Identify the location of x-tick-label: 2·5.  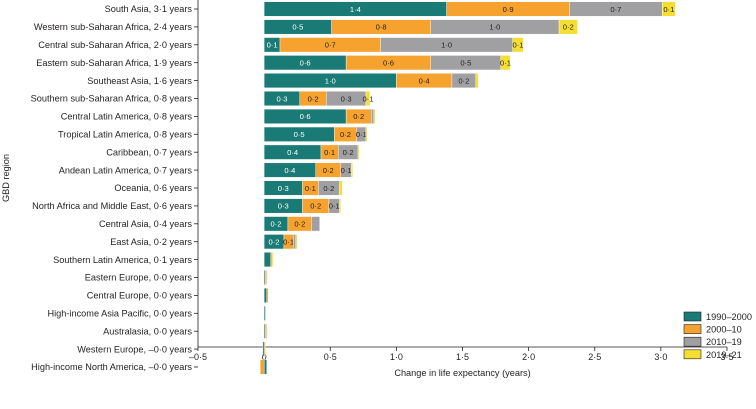
(594, 357).